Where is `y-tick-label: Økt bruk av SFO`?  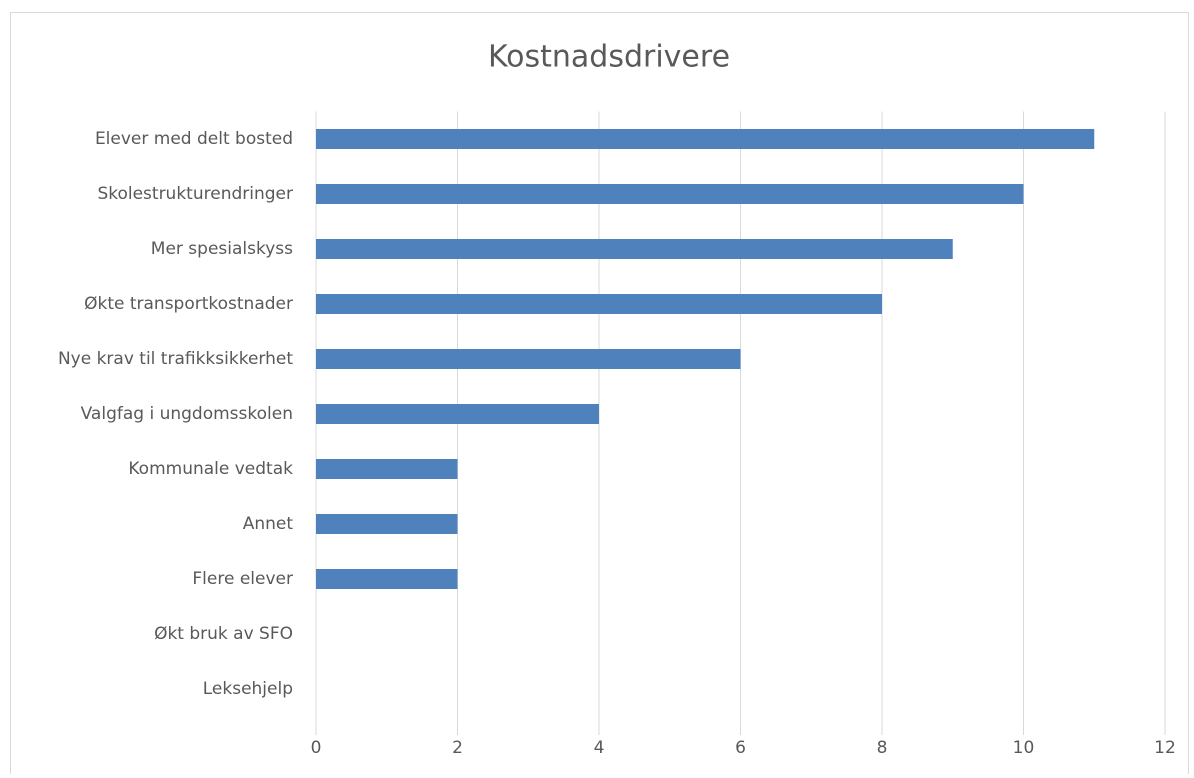
y-tick-label: Økt bruk av SFO is located at coordinates (223, 634).